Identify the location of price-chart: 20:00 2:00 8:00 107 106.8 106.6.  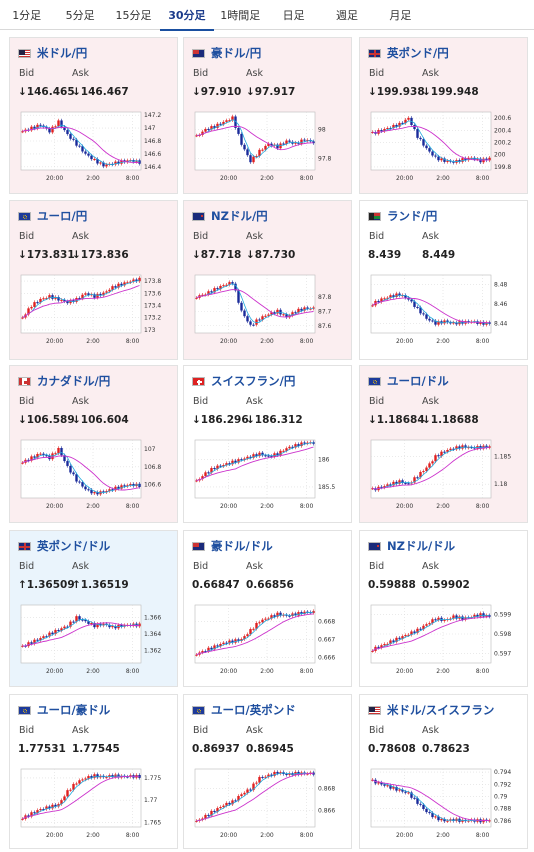
(94, 473).